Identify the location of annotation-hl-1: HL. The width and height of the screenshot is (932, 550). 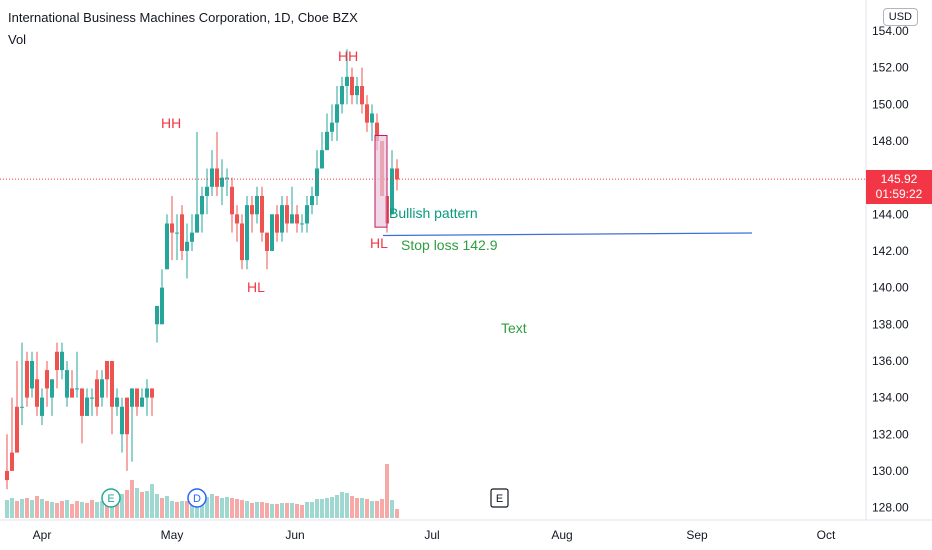
(256, 287).